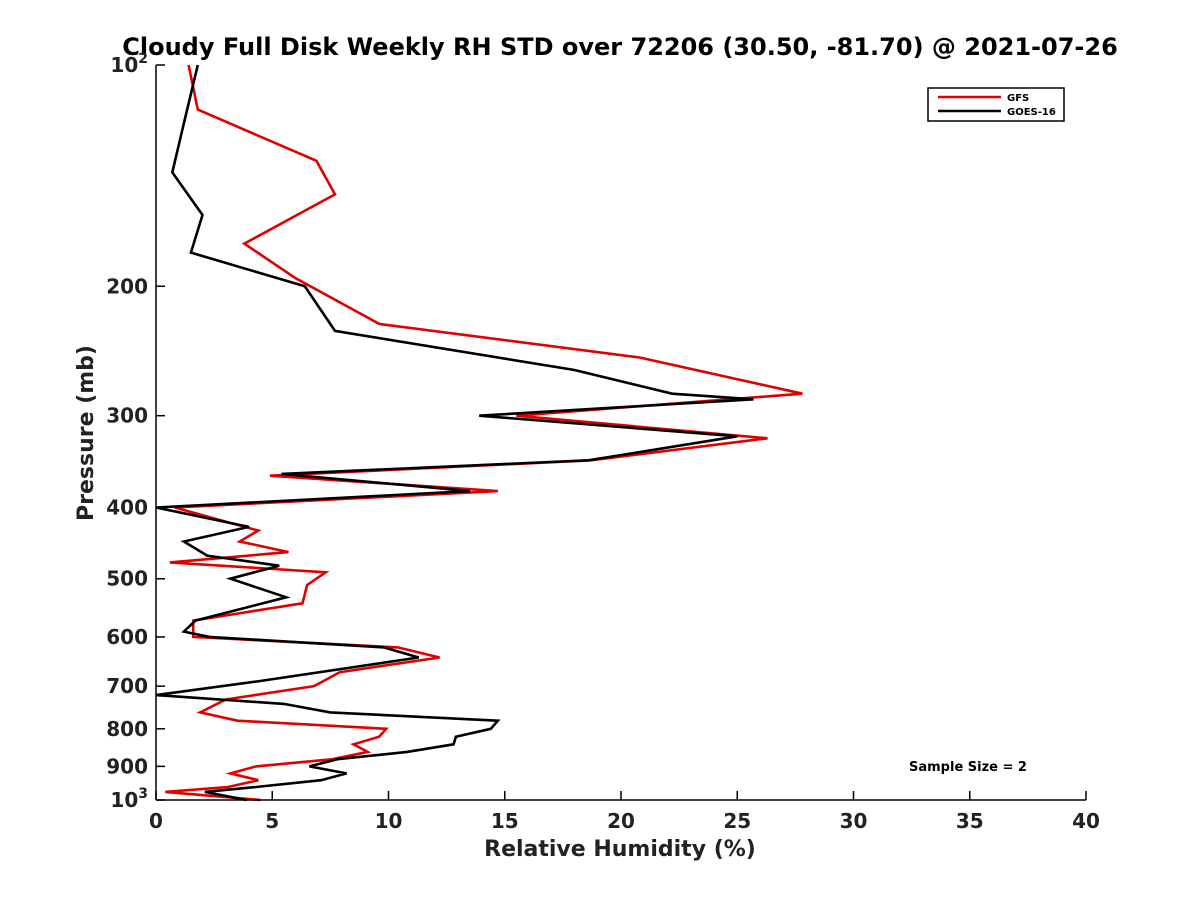  I want to click on x-tick-label: 5, so click(272, 821).